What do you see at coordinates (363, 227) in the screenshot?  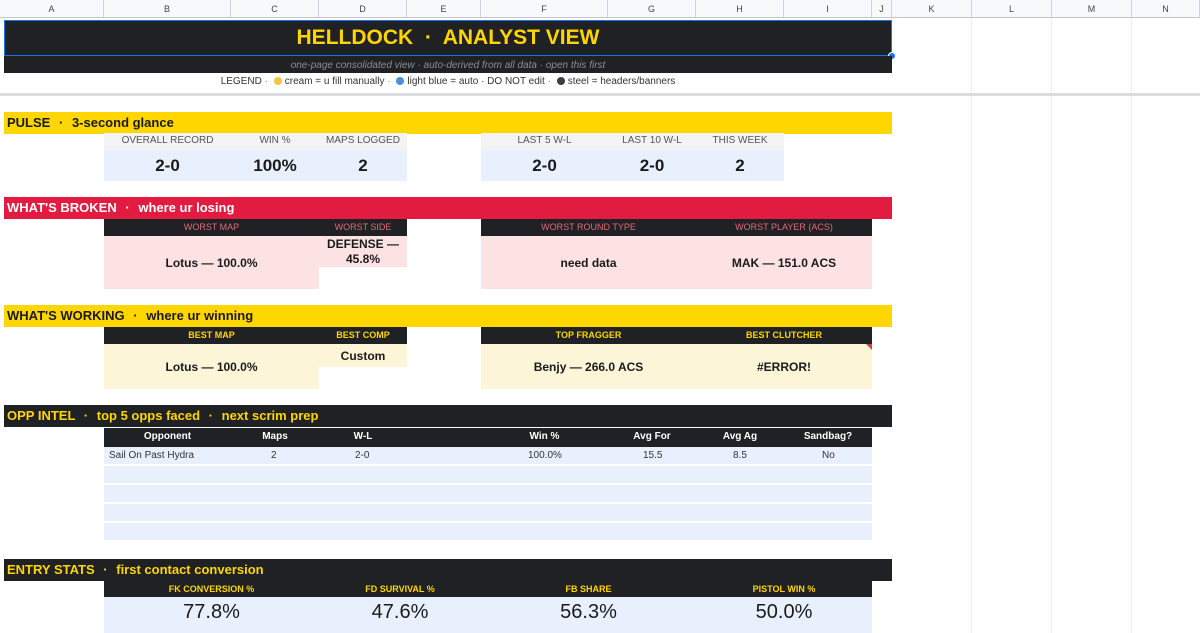 I see `worst-side-label: WORST SIDE` at bounding box center [363, 227].